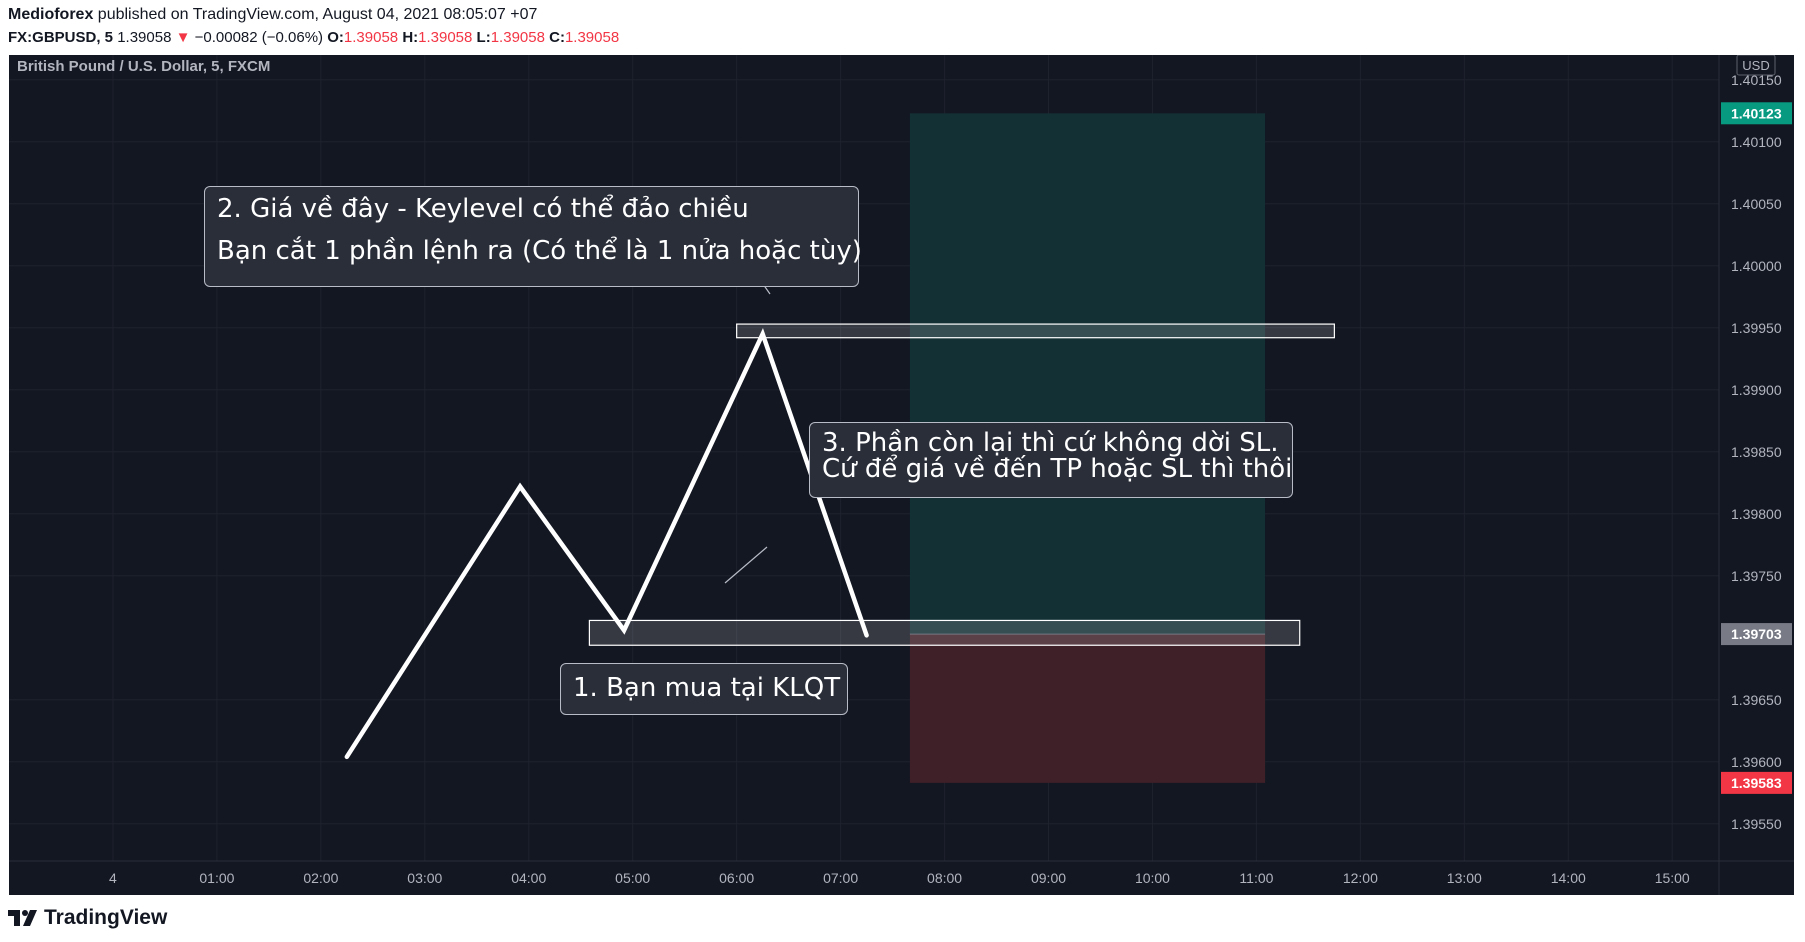 Image resolution: width=1805 pixels, height=942 pixels. Describe the element at coordinates (707, 688) in the screenshot. I see `callout-buy-line1: 1. Bạn mua tại KLQT` at that location.